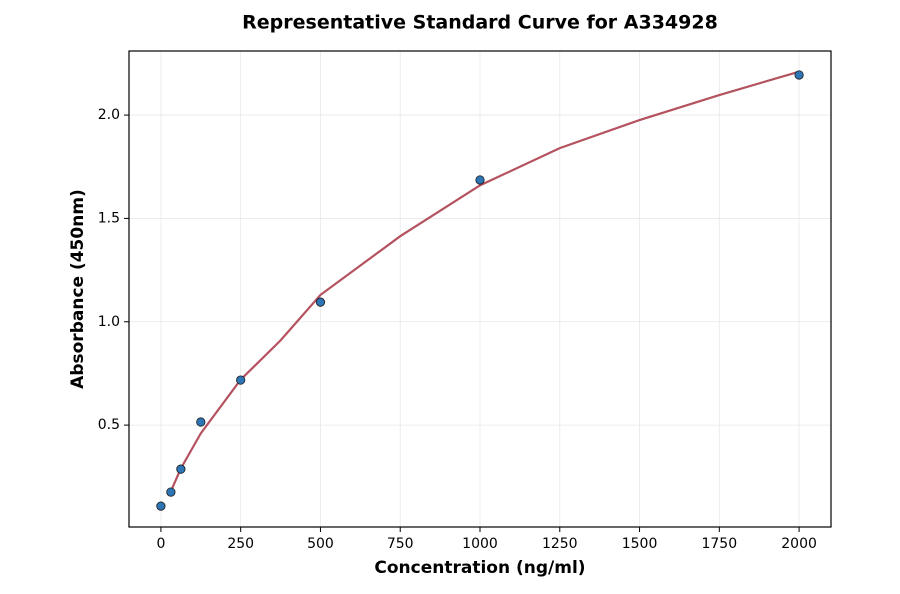 Image resolution: width=900 pixels, height=594 pixels. I want to click on y-tick-label: 2.0, so click(109, 115).